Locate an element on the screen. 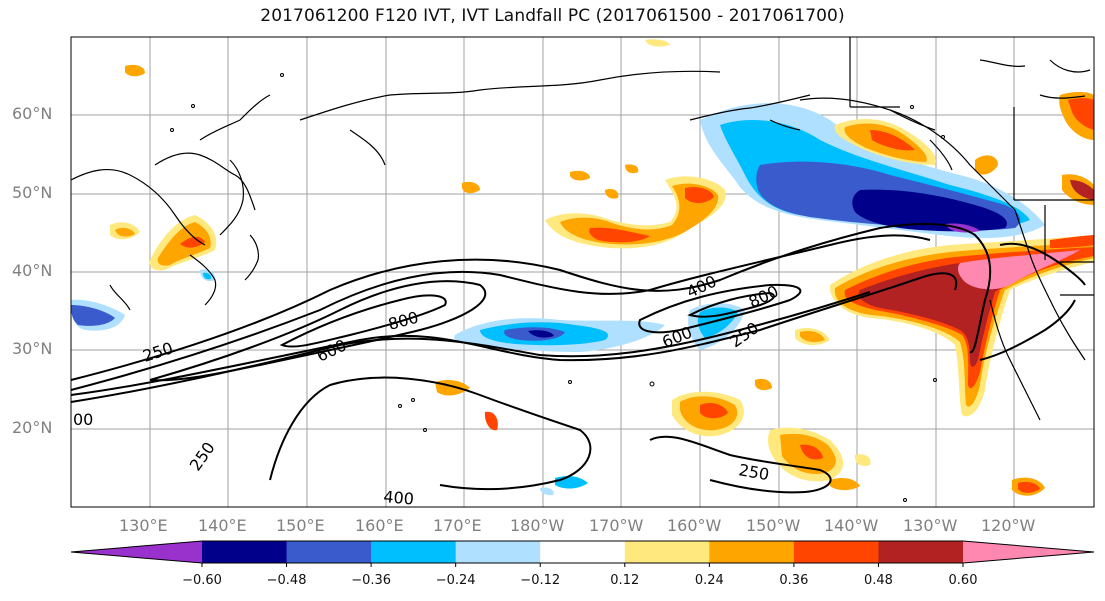 The width and height of the screenshot is (1105, 601). colorbar-tick-label: −0.24 is located at coordinates (455, 580).